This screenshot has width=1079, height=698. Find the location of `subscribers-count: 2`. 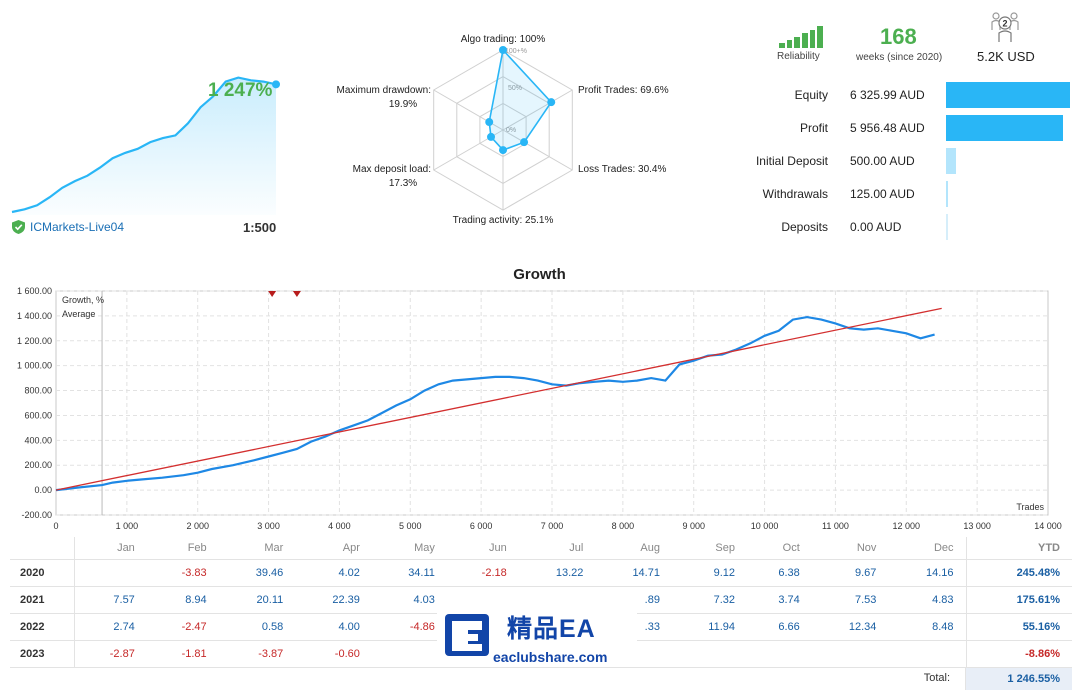

subscribers-count: 2 is located at coordinates (1004, 24).